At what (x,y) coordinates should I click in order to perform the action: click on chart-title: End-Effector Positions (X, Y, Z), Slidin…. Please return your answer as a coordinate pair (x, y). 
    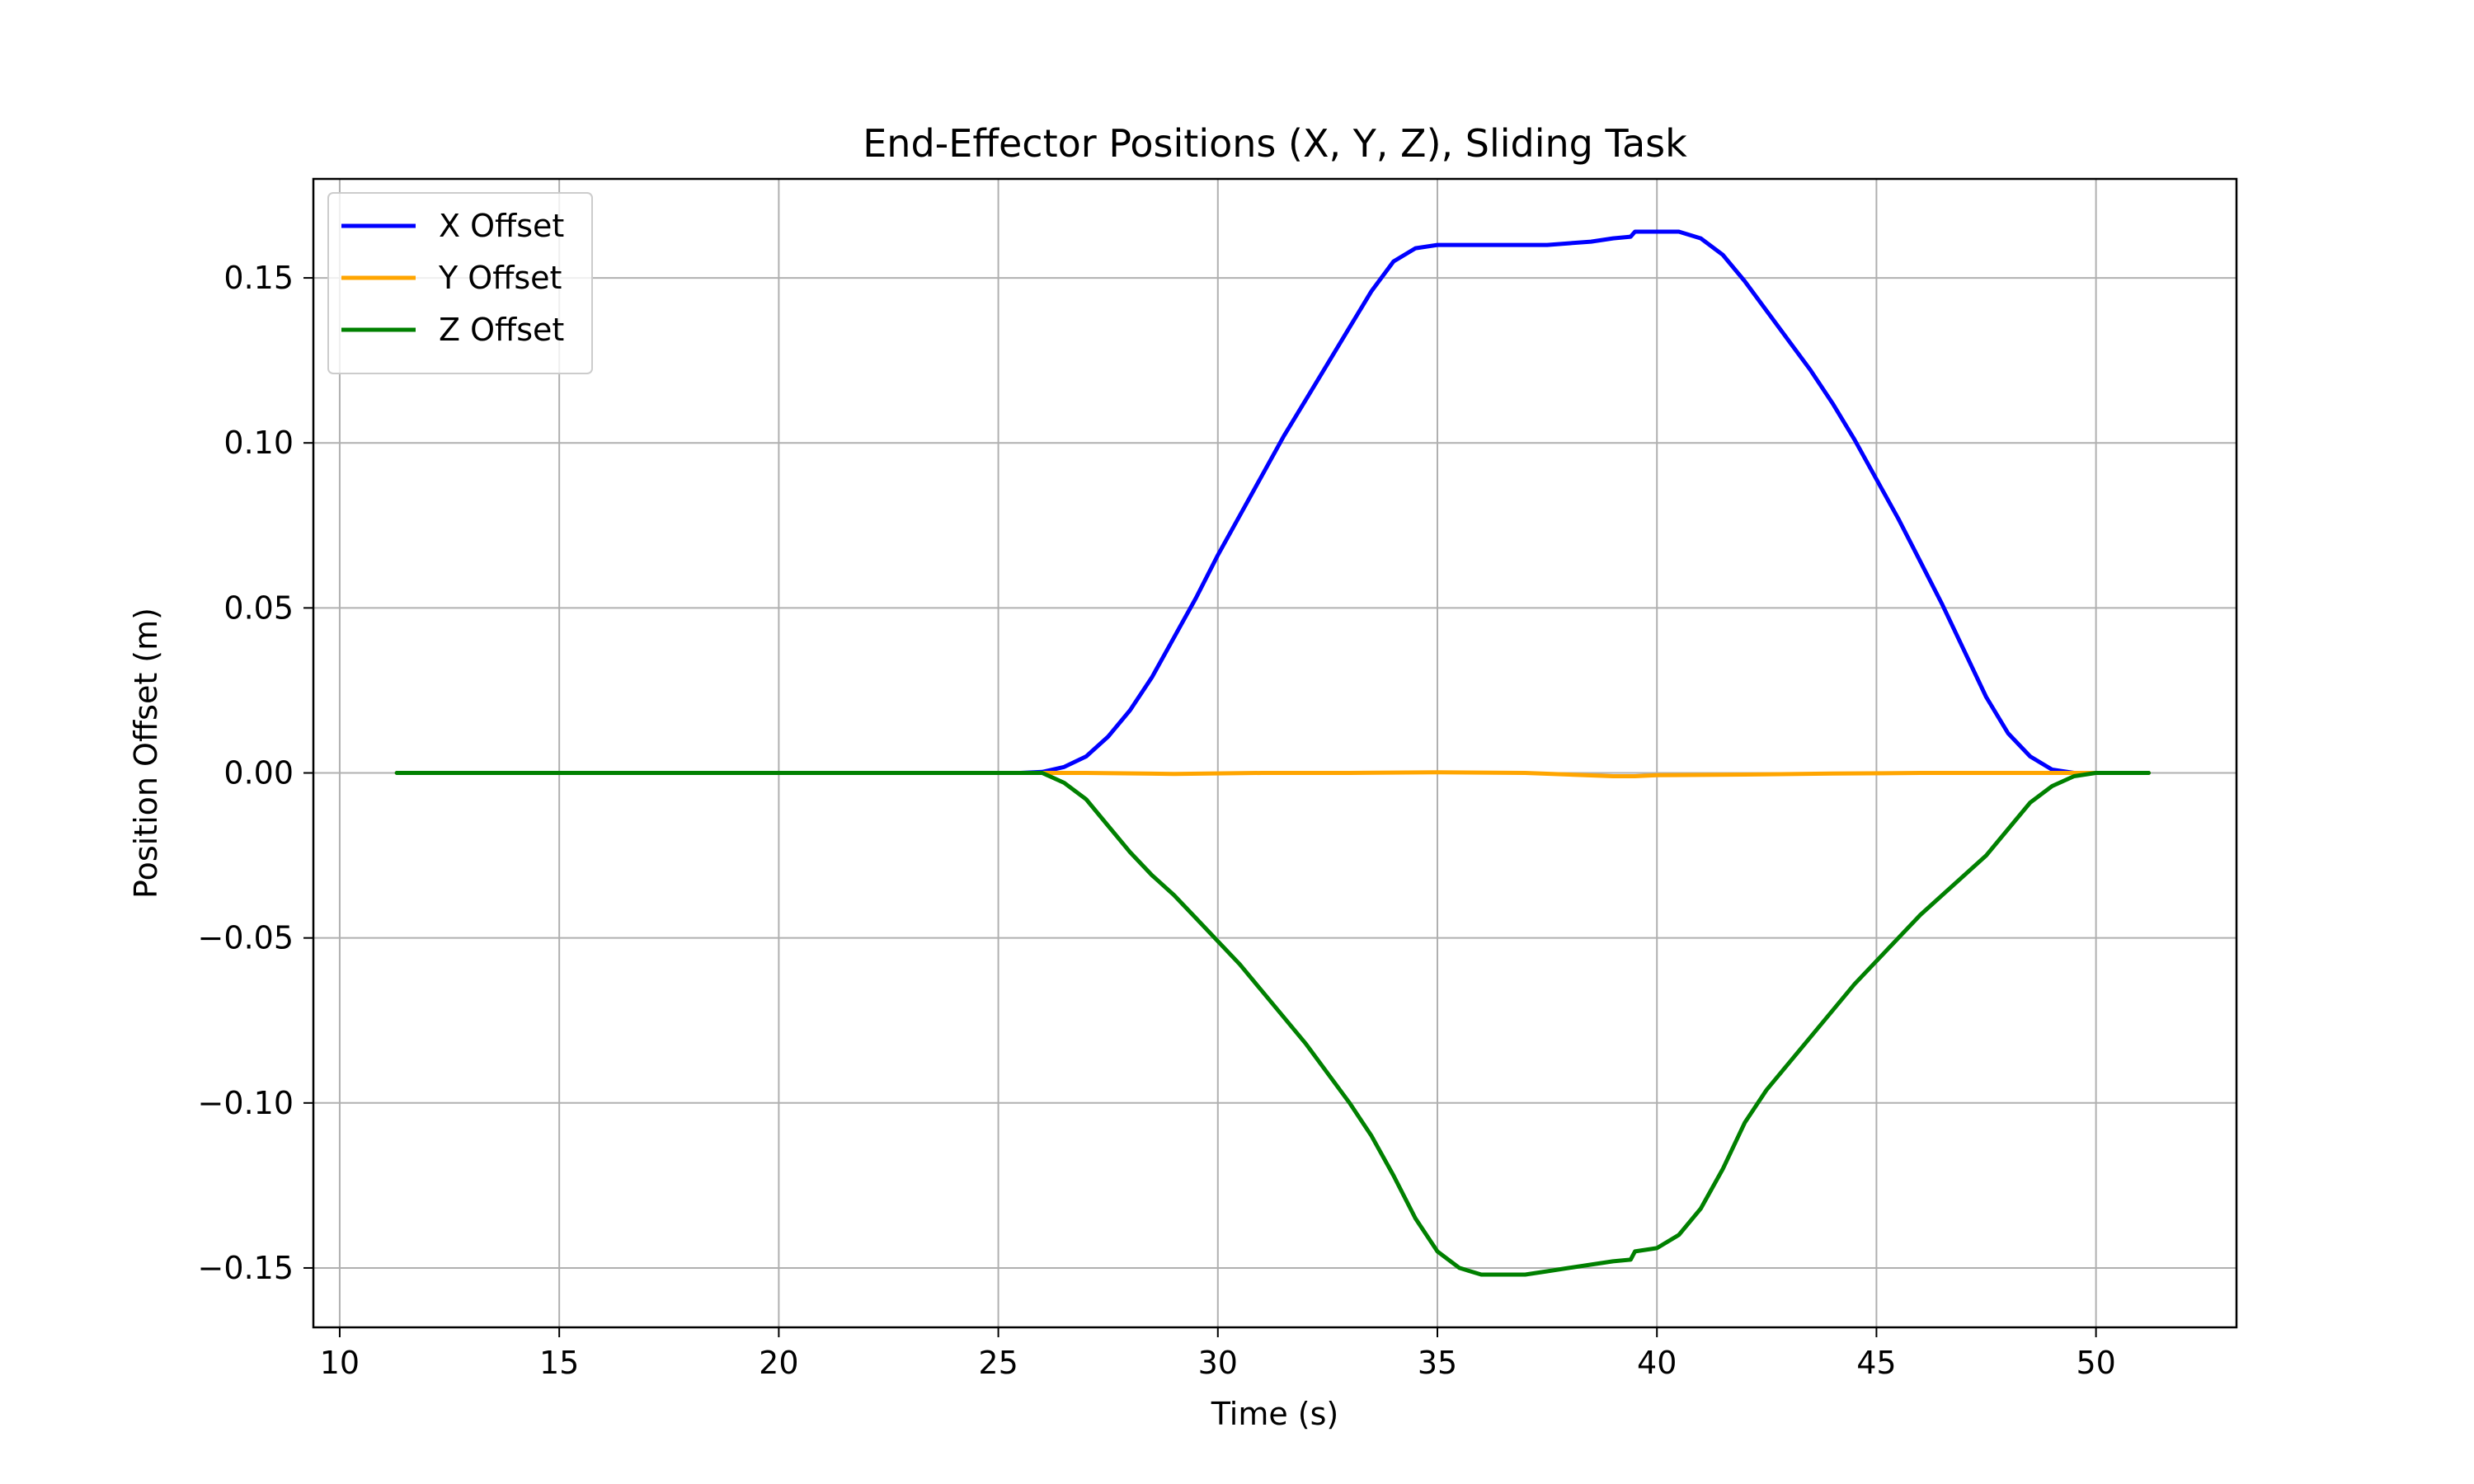
    Looking at the image, I should click on (1275, 143).